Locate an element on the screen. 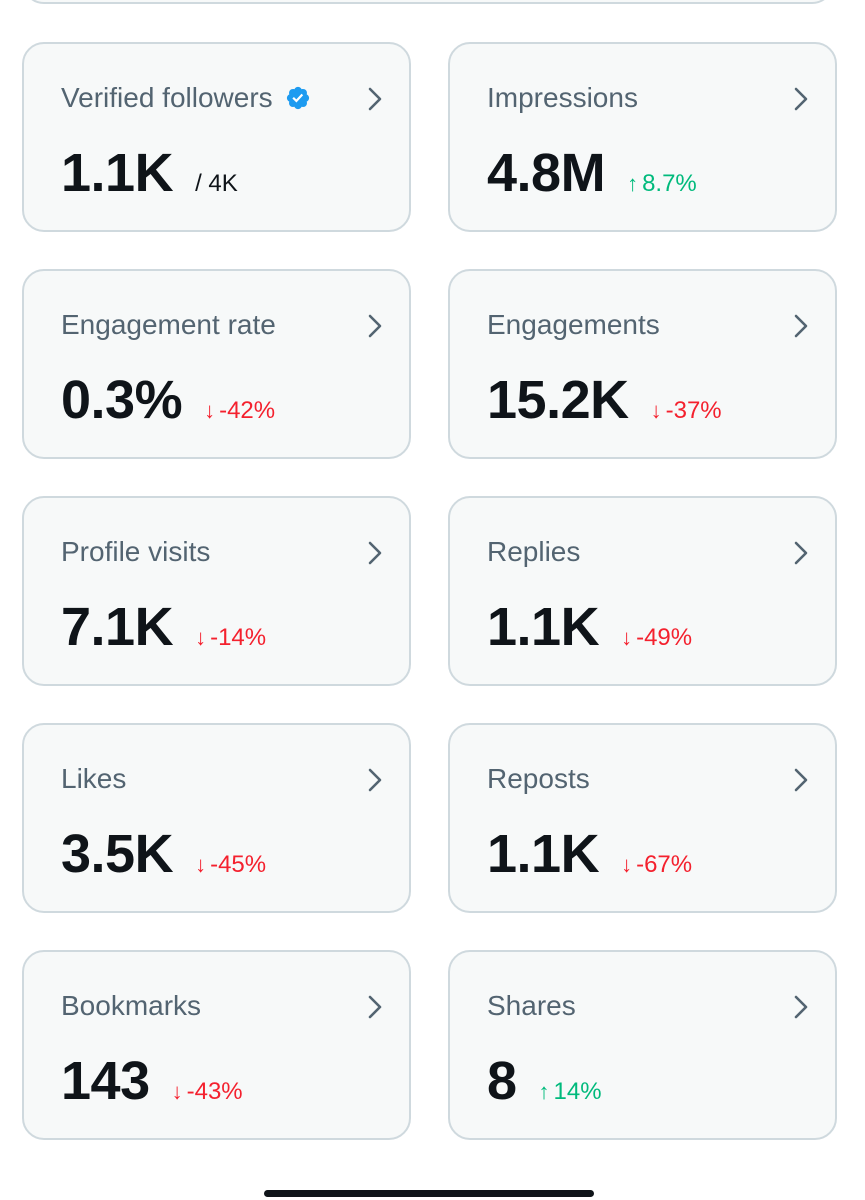 The height and width of the screenshot is (1200, 865). metric-change: ↓ -42% is located at coordinates (239, 411).